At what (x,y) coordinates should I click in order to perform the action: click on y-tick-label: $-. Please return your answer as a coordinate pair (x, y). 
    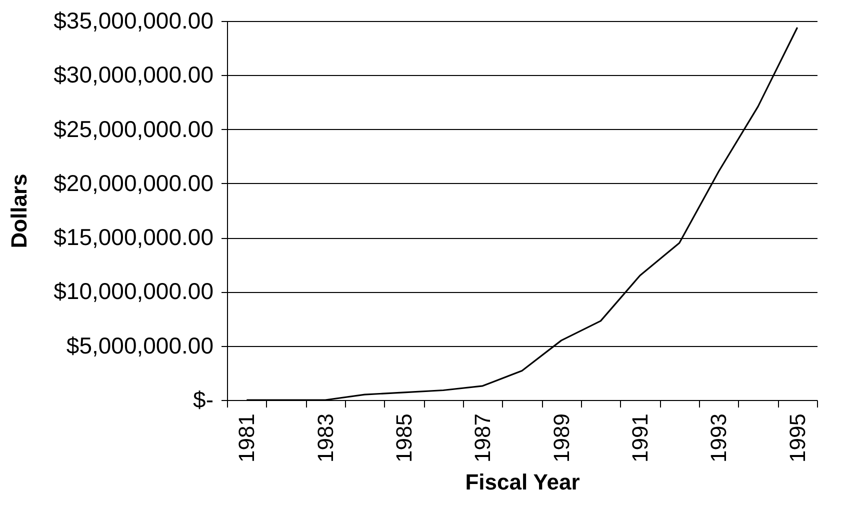
    Looking at the image, I should click on (203, 399).